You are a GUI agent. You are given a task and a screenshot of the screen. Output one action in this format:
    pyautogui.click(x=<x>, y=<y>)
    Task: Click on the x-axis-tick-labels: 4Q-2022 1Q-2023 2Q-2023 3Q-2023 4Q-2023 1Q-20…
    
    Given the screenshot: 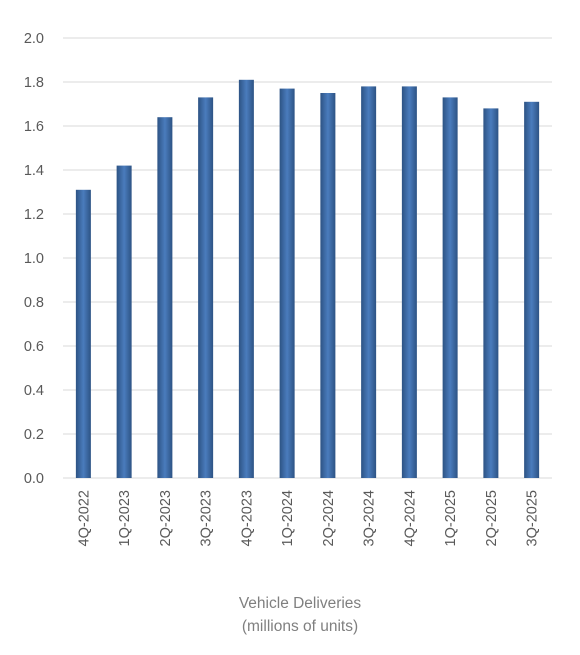 What is the action you would take?
    pyautogui.click(x=308, y=518)
    